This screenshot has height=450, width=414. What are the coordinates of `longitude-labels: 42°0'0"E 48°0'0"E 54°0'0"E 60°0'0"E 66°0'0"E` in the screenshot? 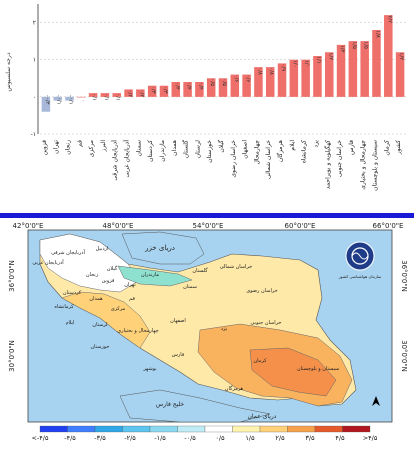 It's located at (208, 226).